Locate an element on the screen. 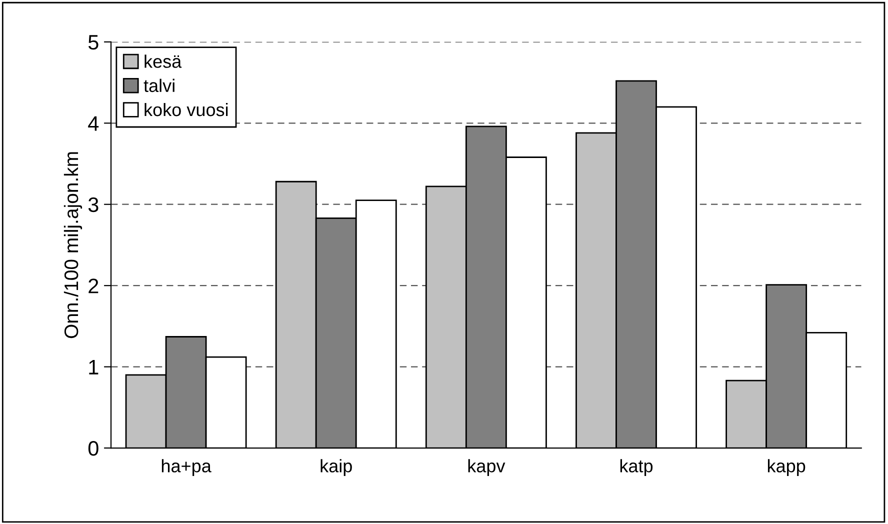 The image size is (888, 524). x-tick-label: kaip is located at coordinates (336, 467).